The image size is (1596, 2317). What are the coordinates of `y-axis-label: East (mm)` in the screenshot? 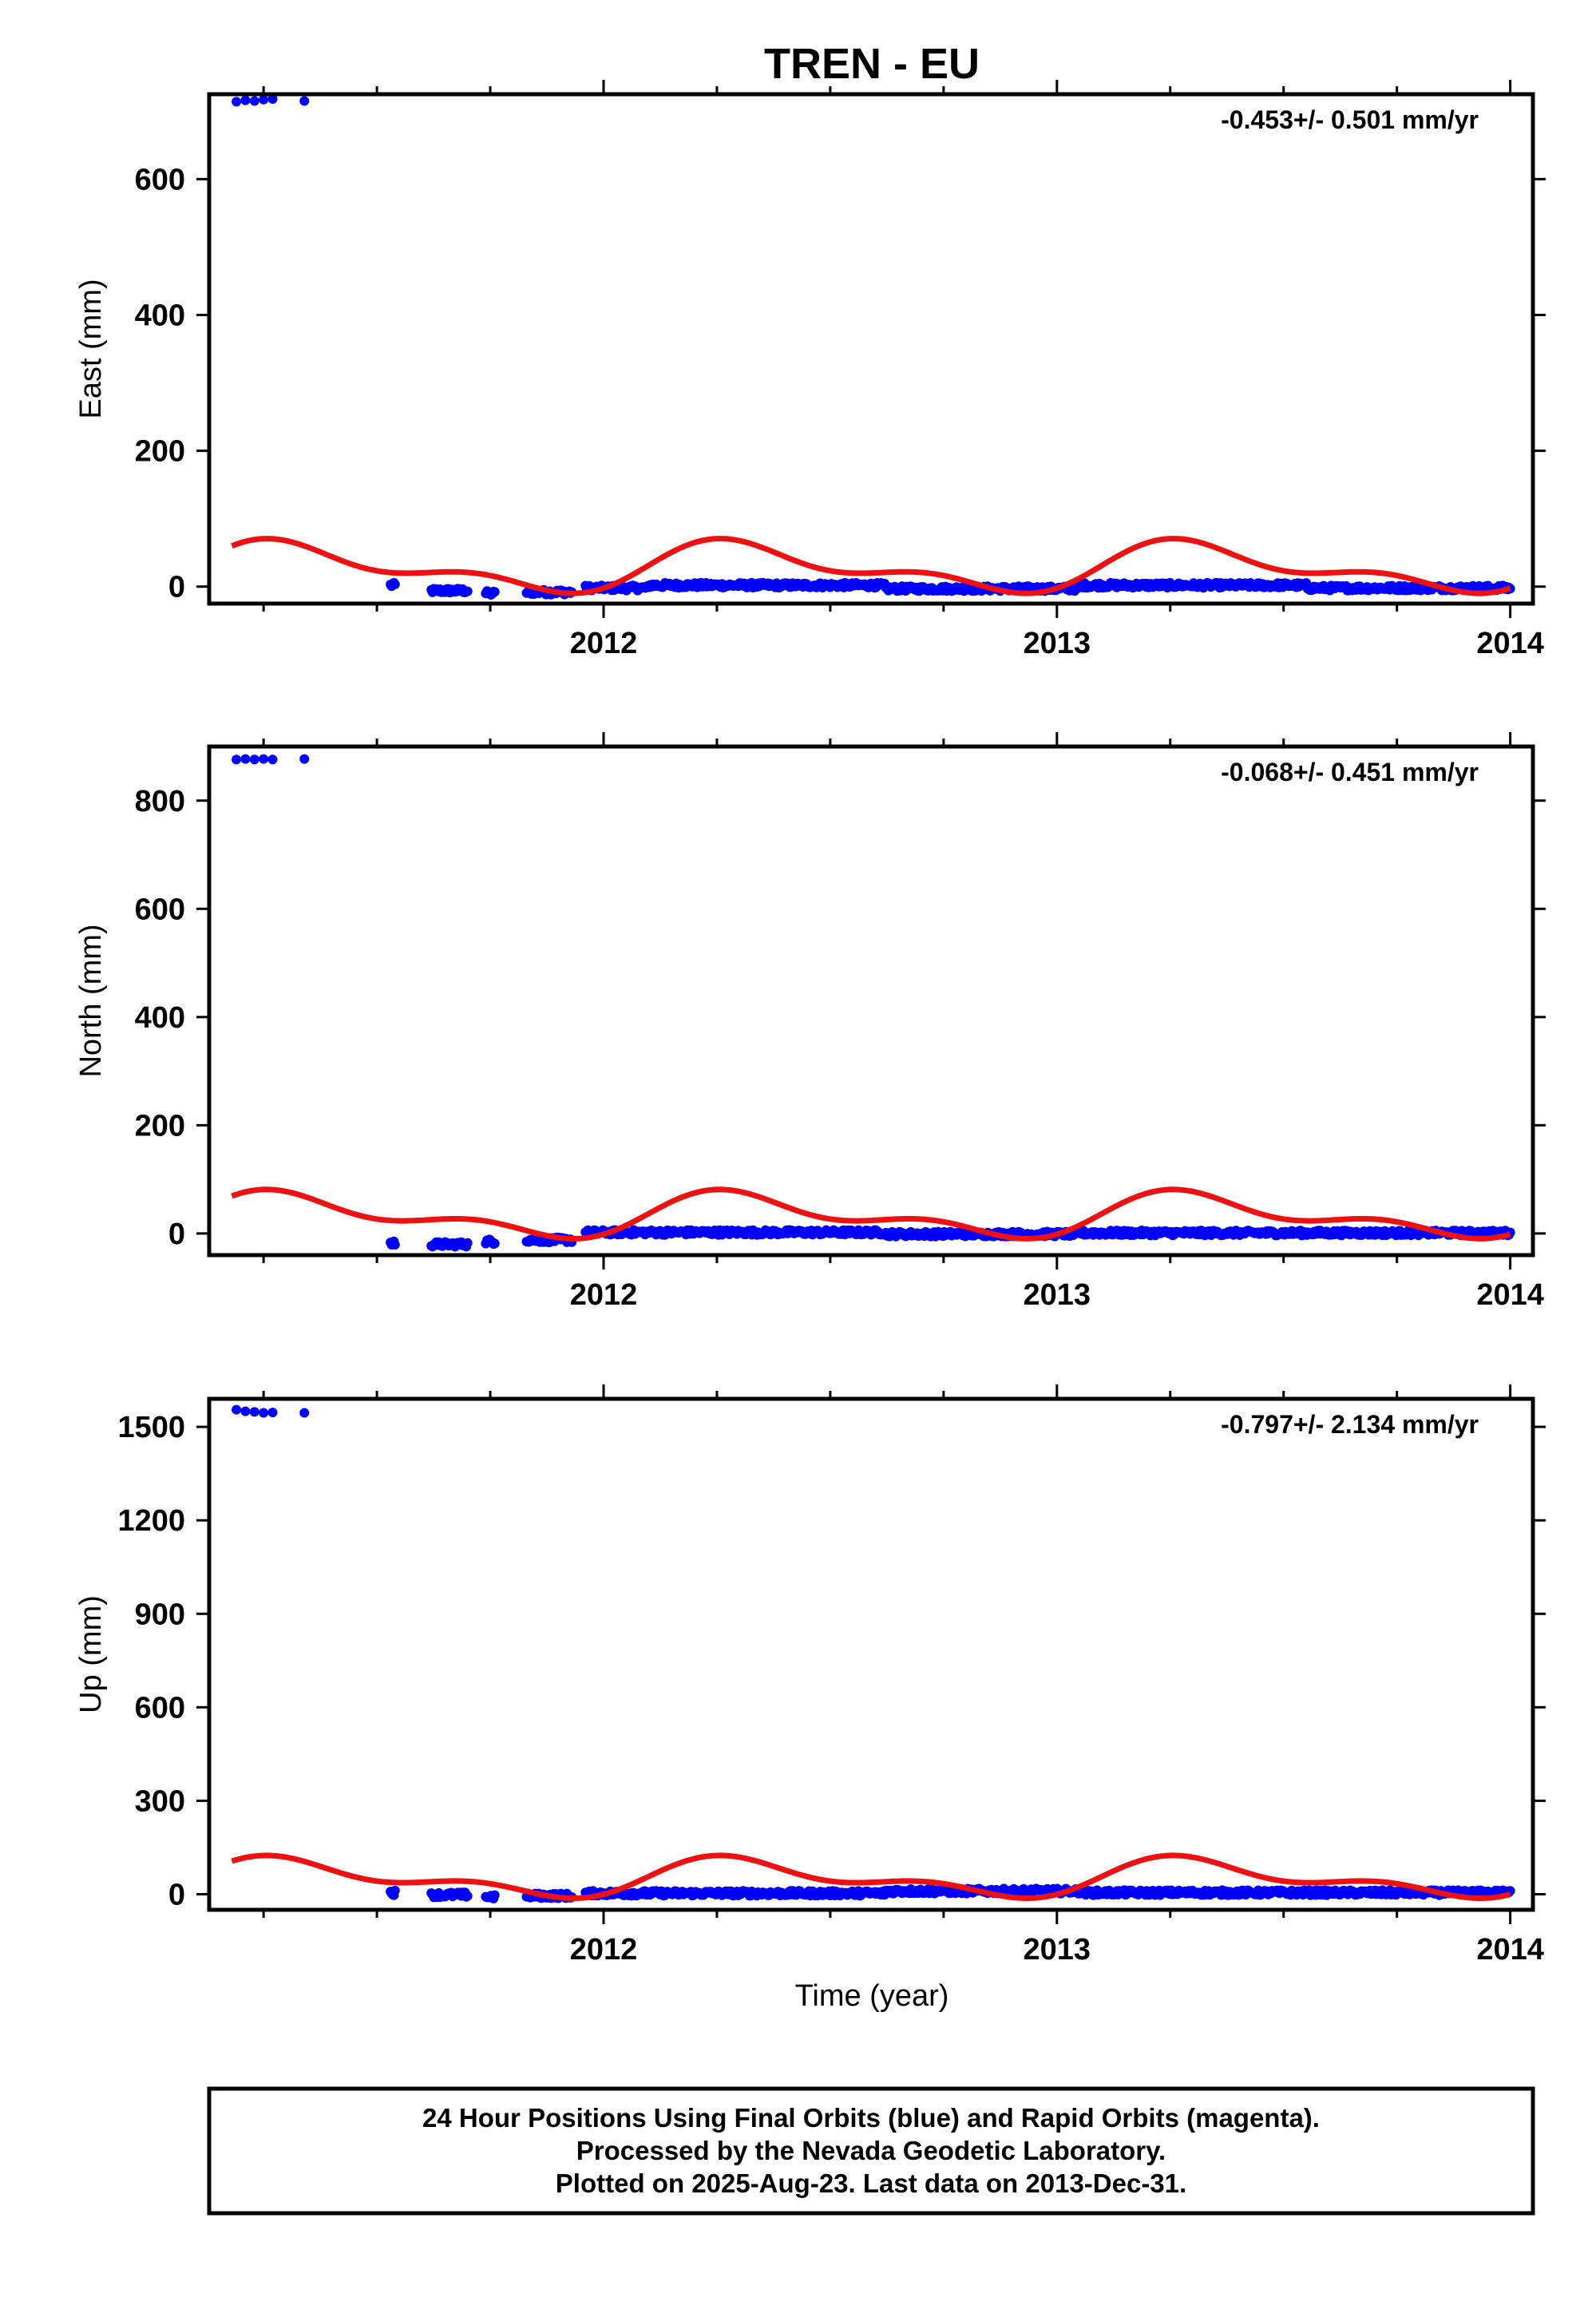 It's located at (91, 348).